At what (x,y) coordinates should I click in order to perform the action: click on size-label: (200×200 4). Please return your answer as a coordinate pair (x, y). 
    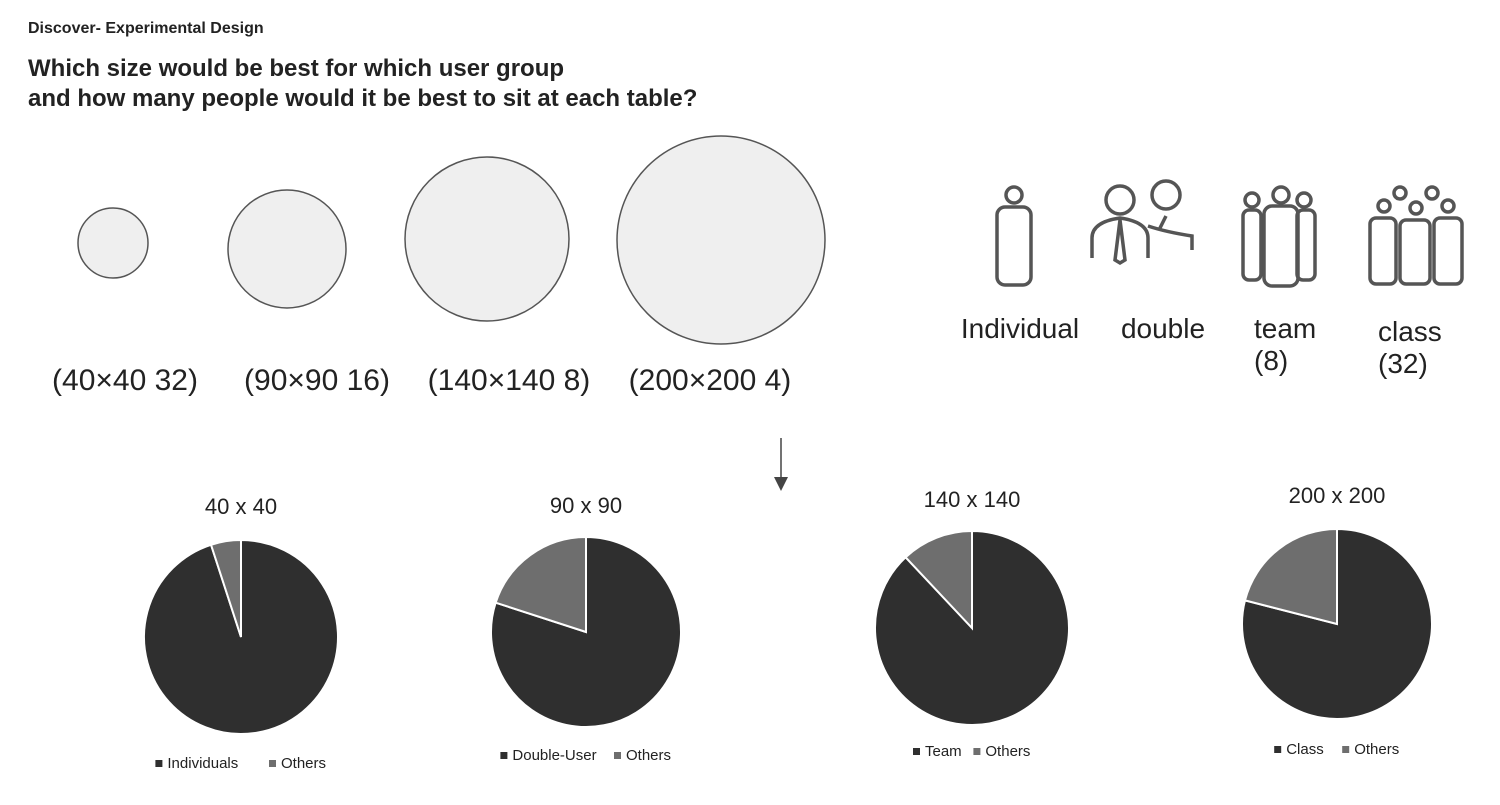
    Looking at the image, I should click on (710, 380).